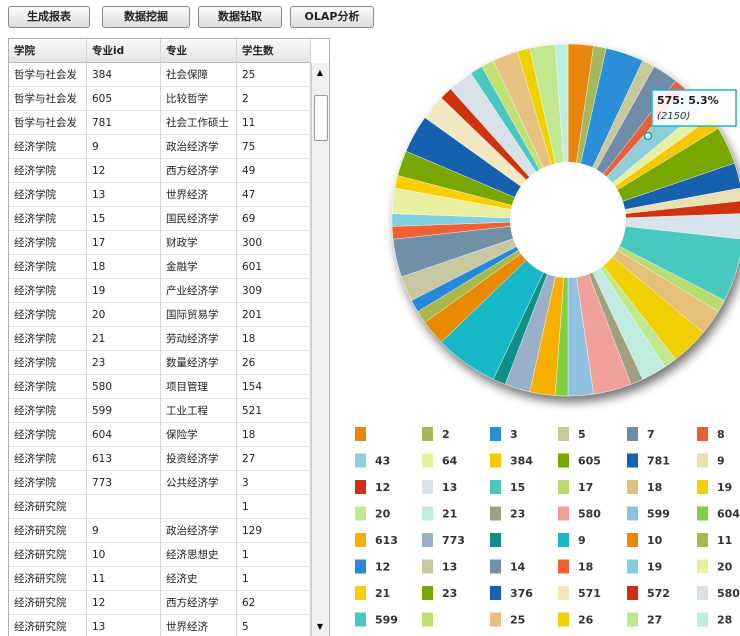 The width and height of the screenshot is (740, 636). What do you see at coordinates (124, 459) in the screenshot?
I see `table-cell: 613` at bounding box center [124, 459].